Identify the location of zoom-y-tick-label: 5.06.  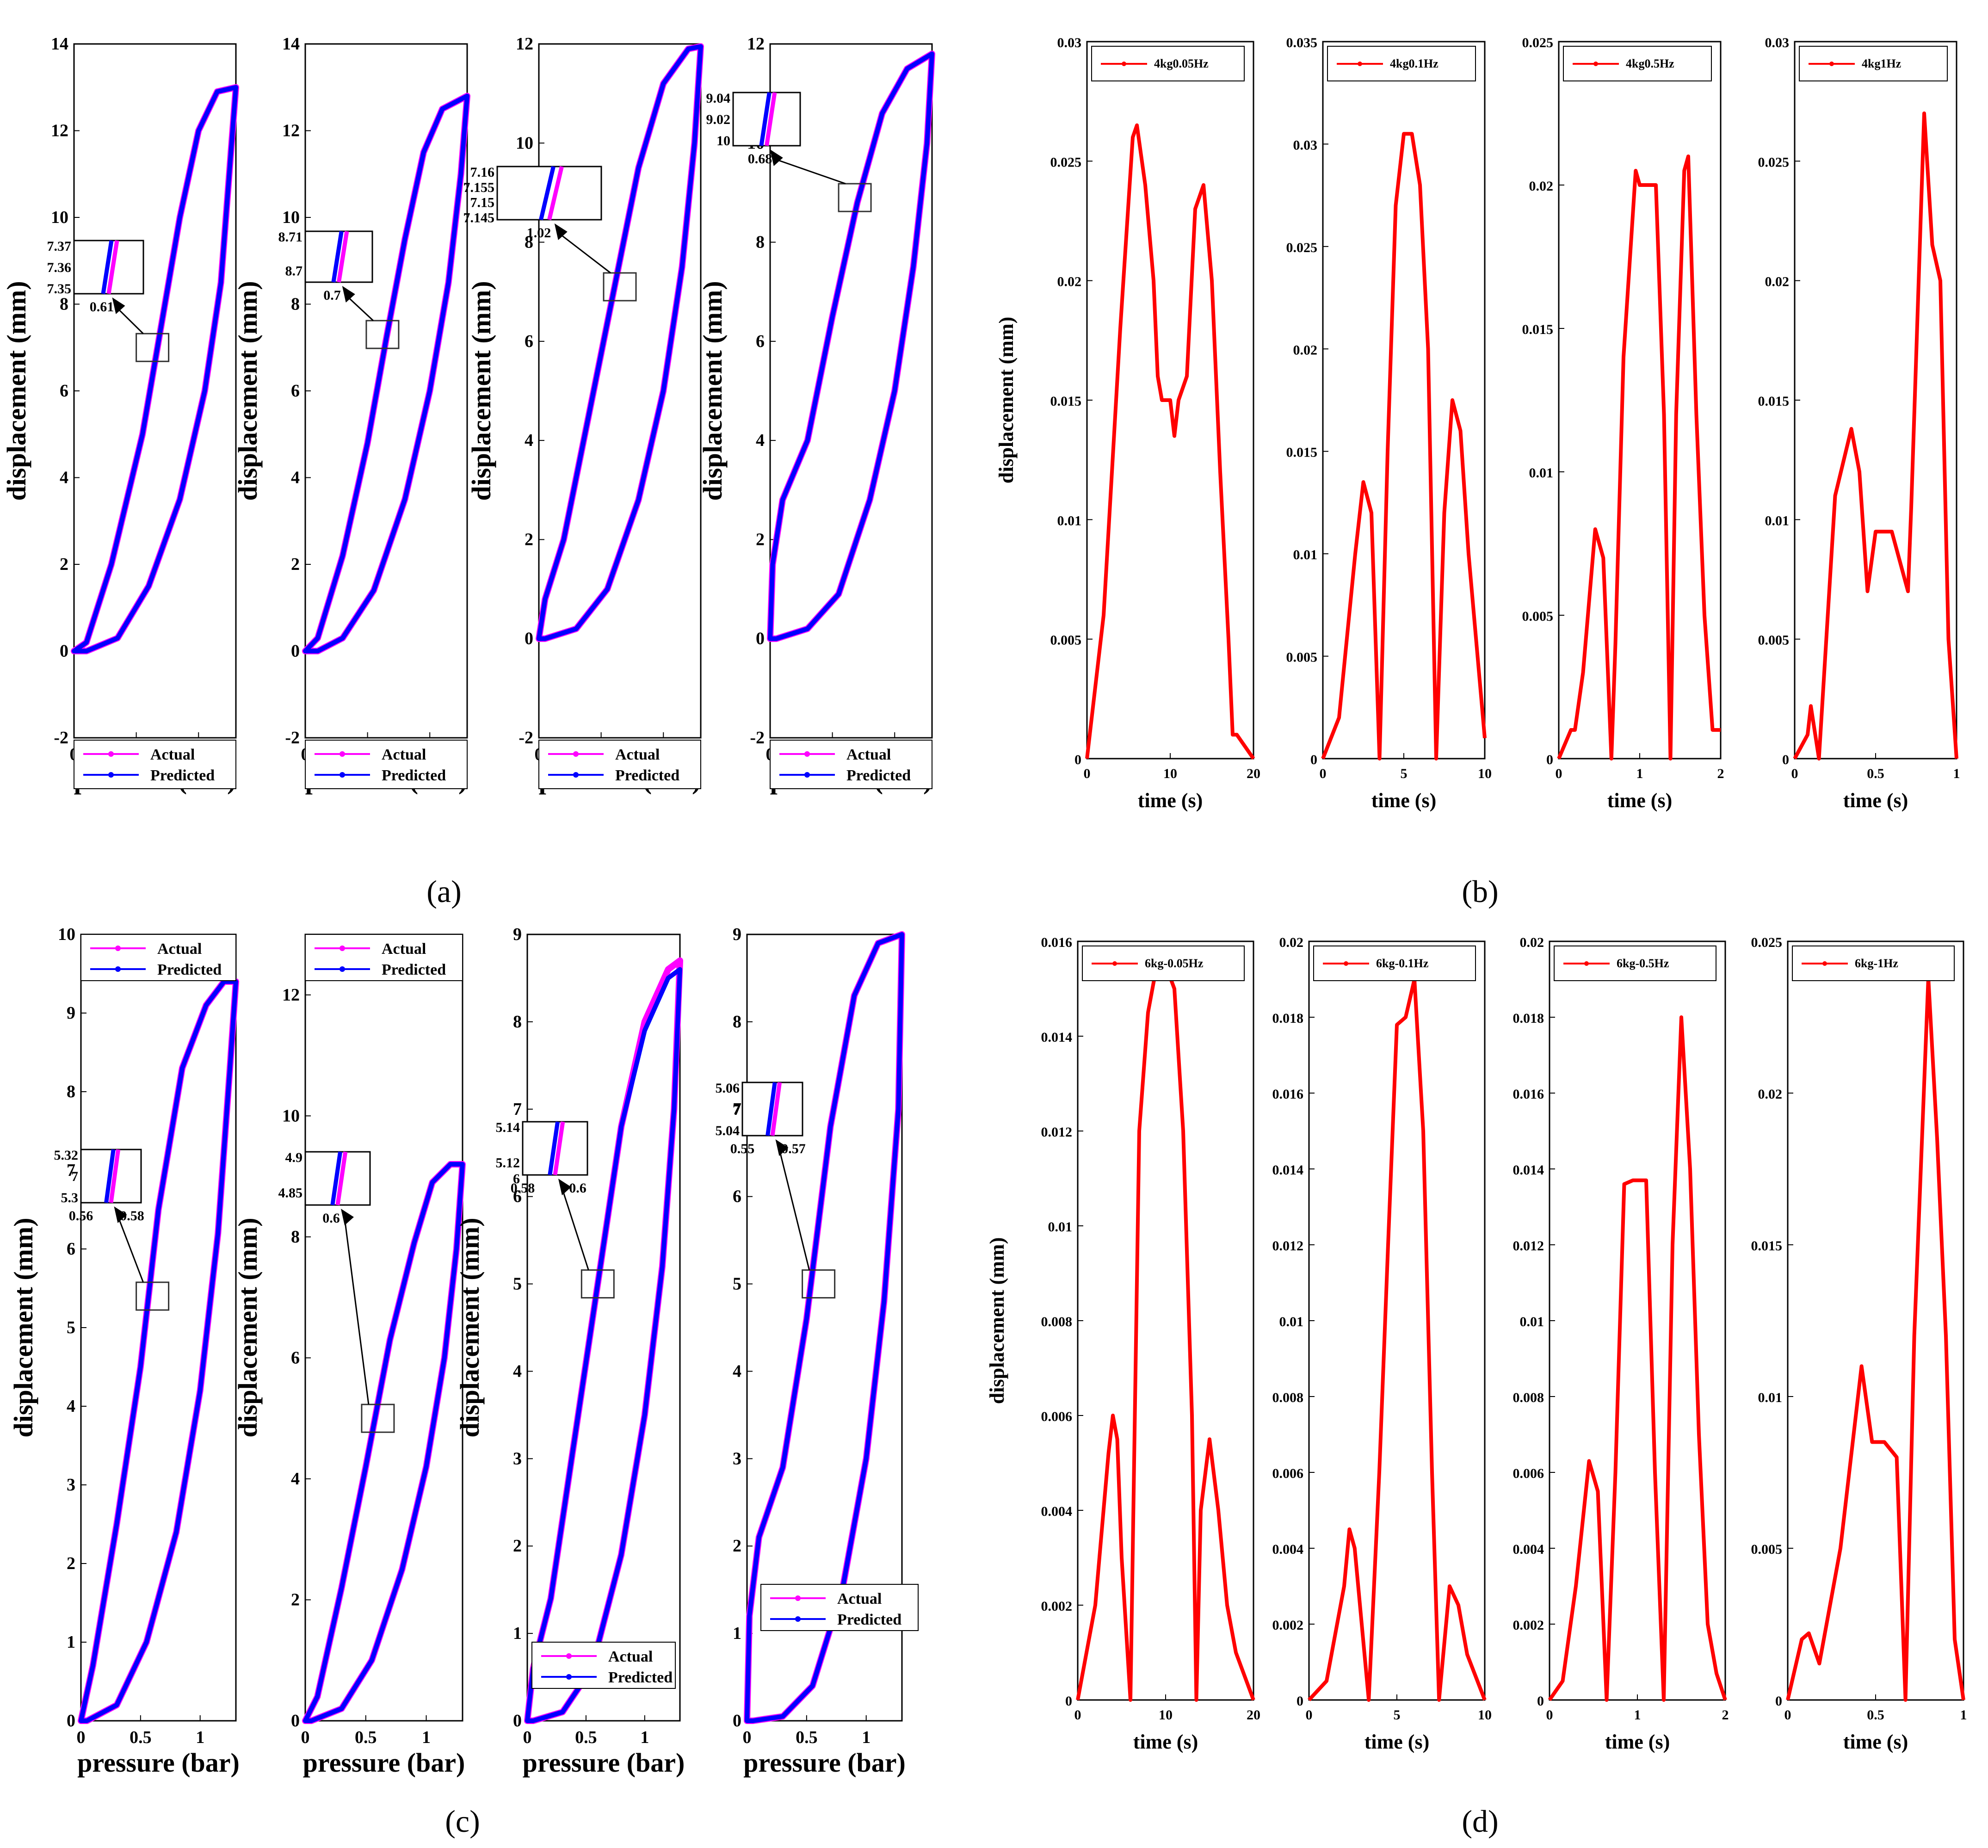
(728, 1088).